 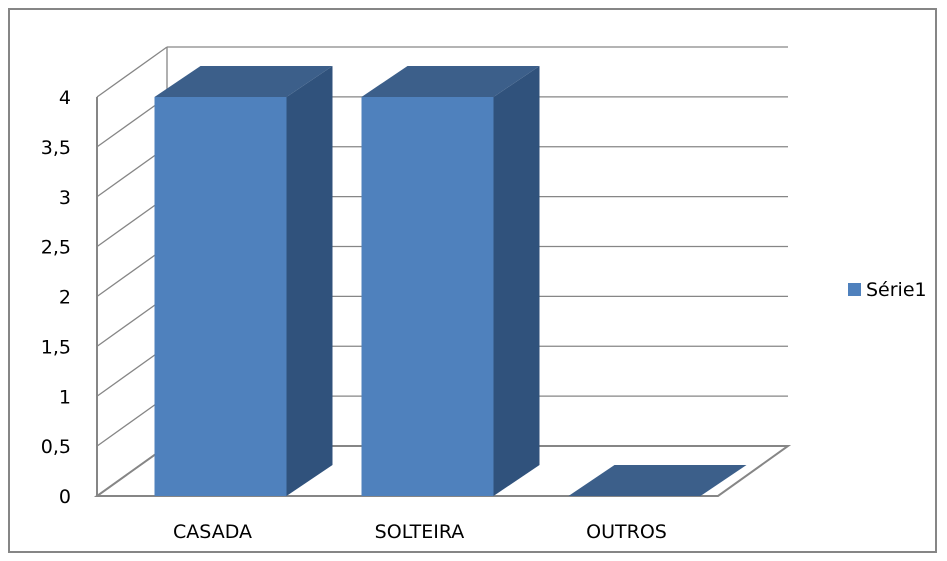 I want to click on y-tick-label: 2,5, so click(x=56, y=248).